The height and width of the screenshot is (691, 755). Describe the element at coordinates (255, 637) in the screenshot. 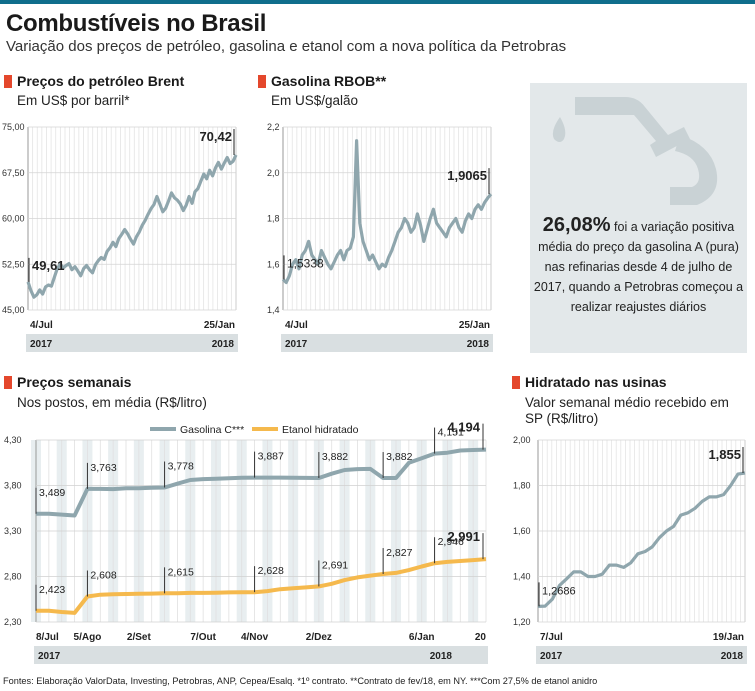

I see `x-tick-label: 4/Nov` at that location.